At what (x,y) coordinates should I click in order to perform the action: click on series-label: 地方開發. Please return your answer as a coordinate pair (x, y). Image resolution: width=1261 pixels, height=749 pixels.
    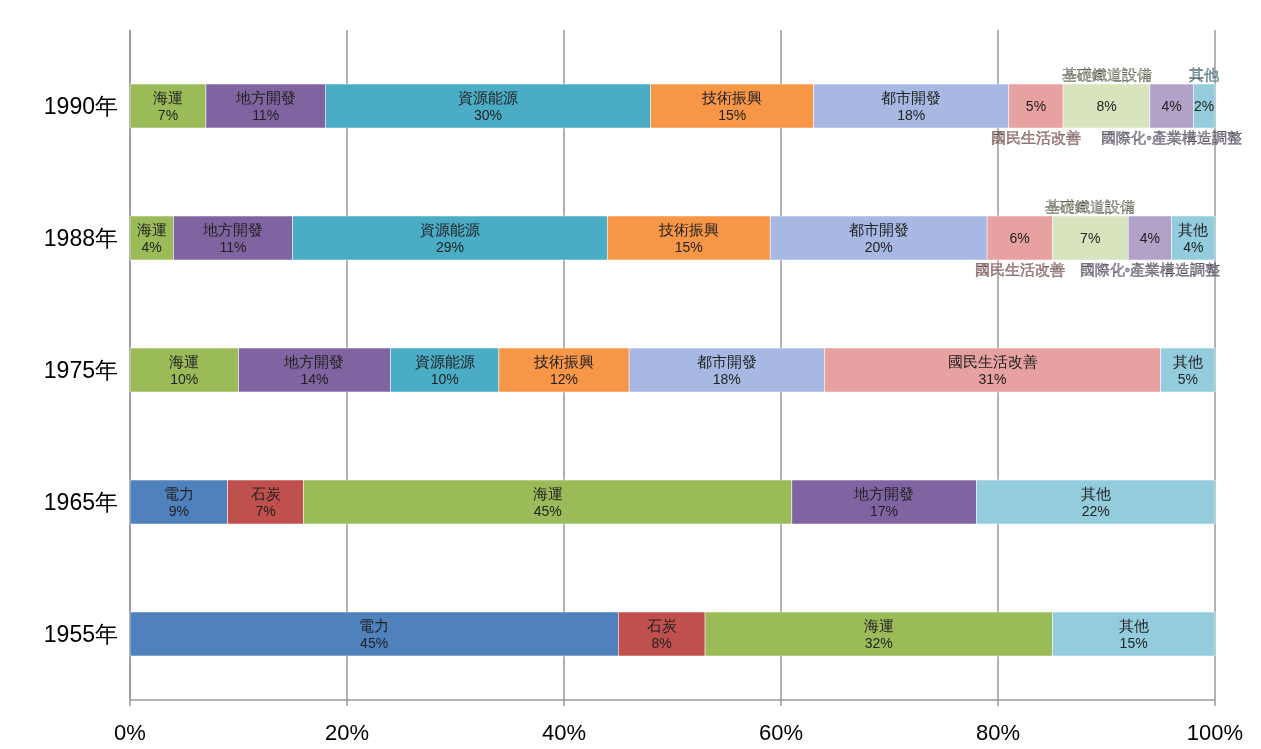
    Looking at the image, I should click on (265, 97).